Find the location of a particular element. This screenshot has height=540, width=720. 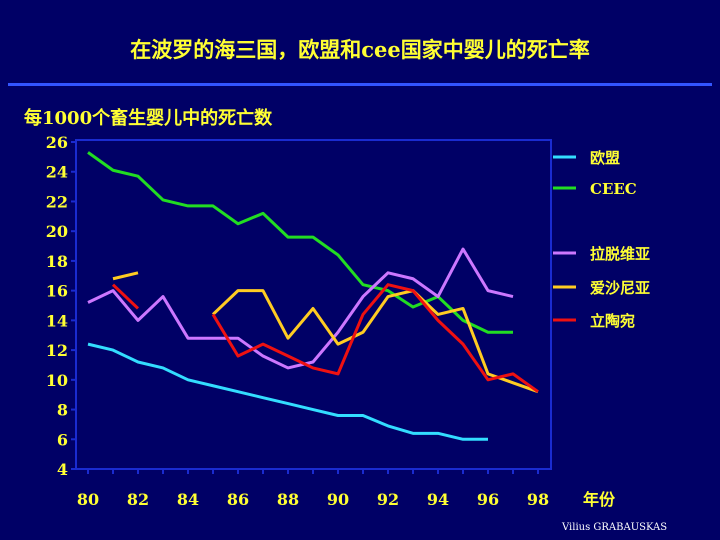

x-tick-label: 80 is located at coordinates (88, 499).